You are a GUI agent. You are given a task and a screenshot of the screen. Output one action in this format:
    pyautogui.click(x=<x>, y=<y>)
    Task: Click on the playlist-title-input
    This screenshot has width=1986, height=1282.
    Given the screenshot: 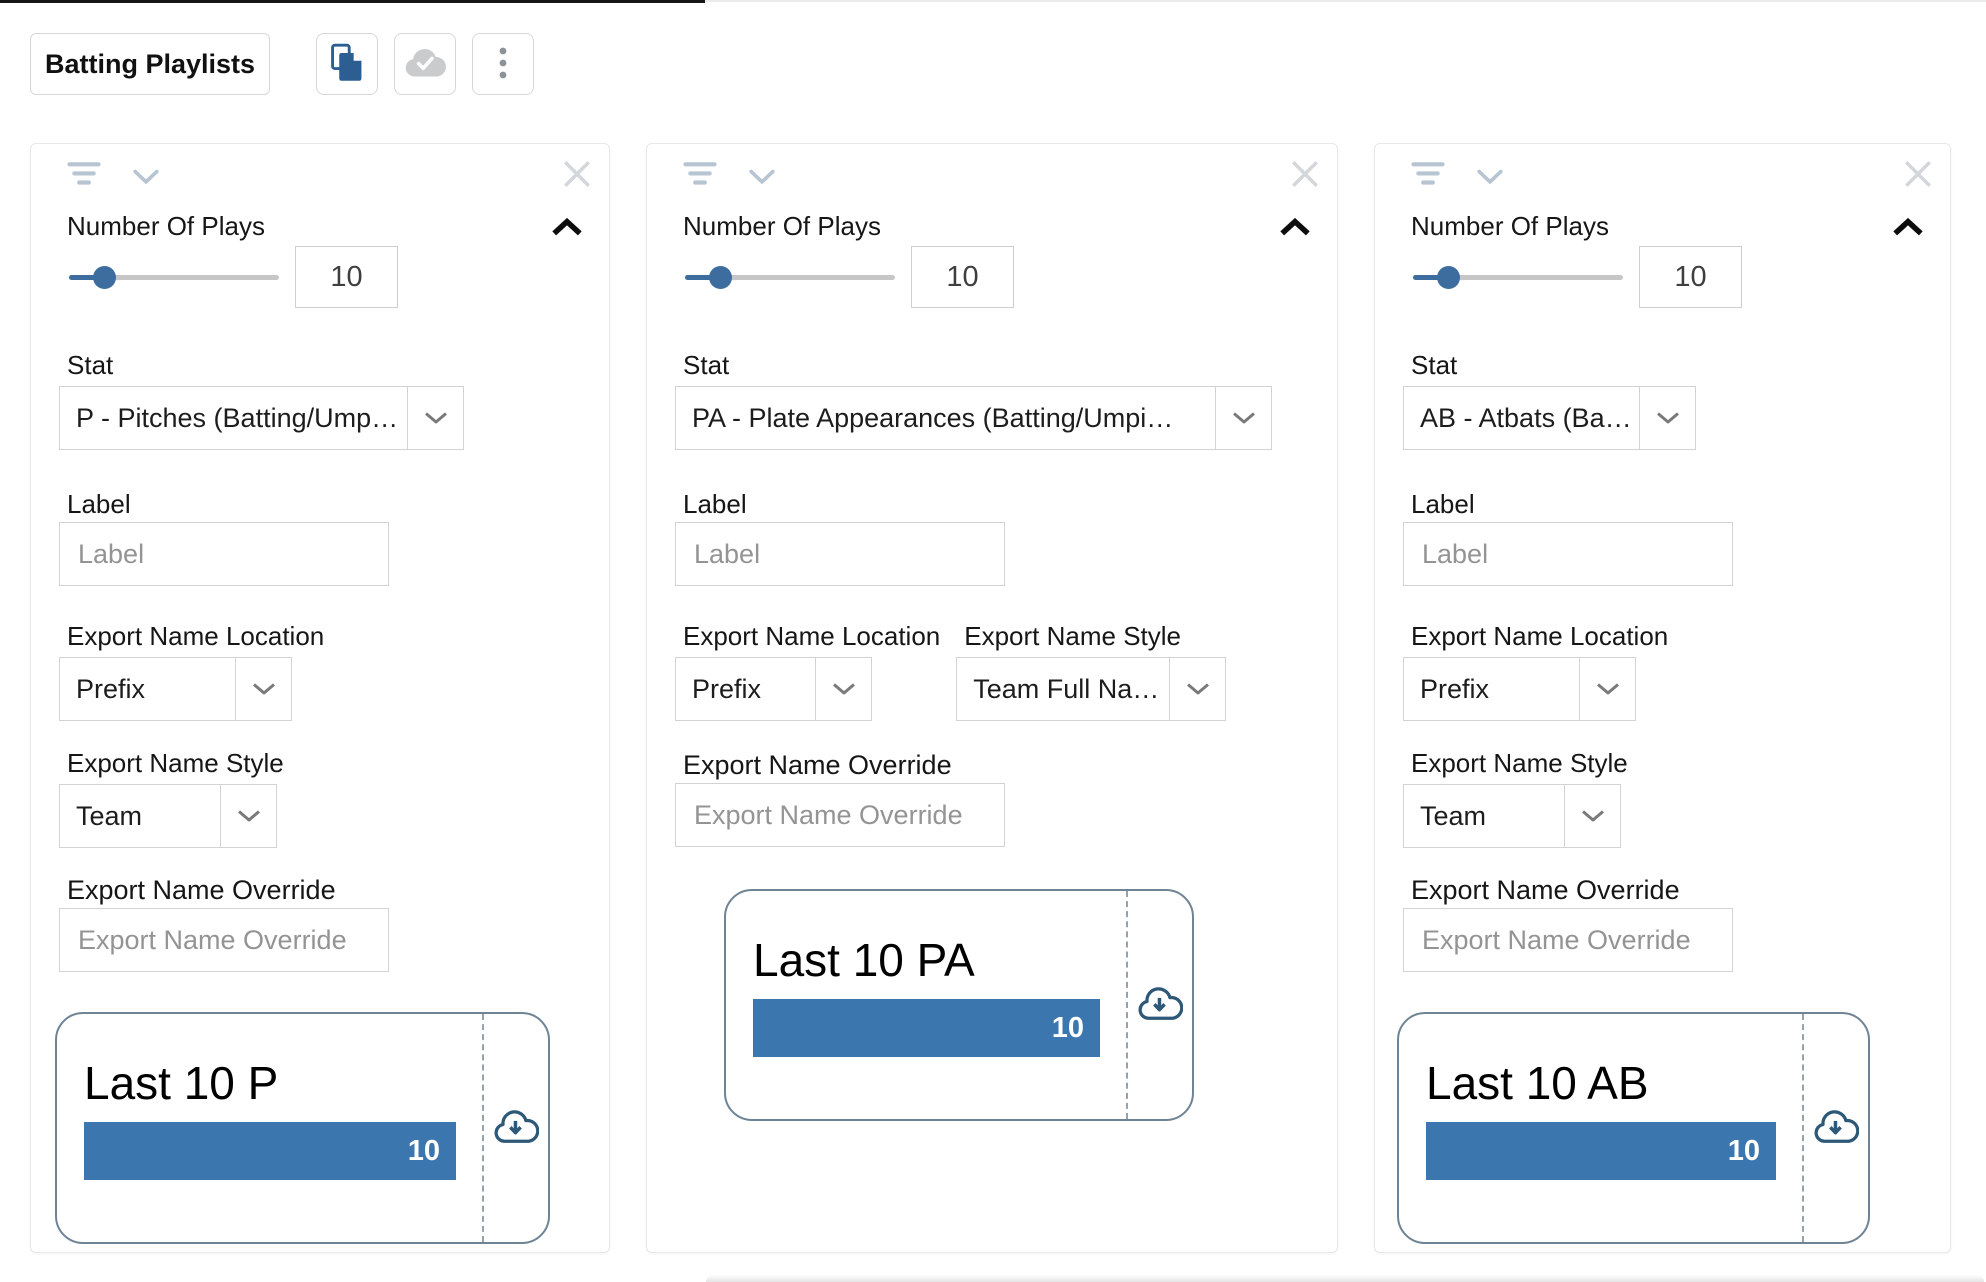 What is the action you would take?
    pyautogui.click(x=150, y=64)
    